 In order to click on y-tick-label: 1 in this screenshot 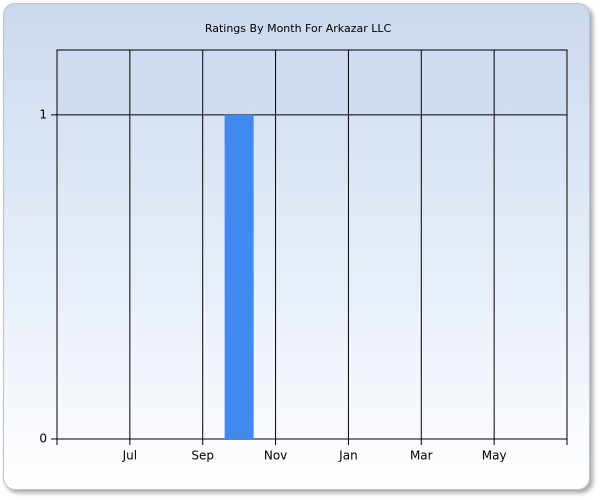, I will do `click(43, 114)`.